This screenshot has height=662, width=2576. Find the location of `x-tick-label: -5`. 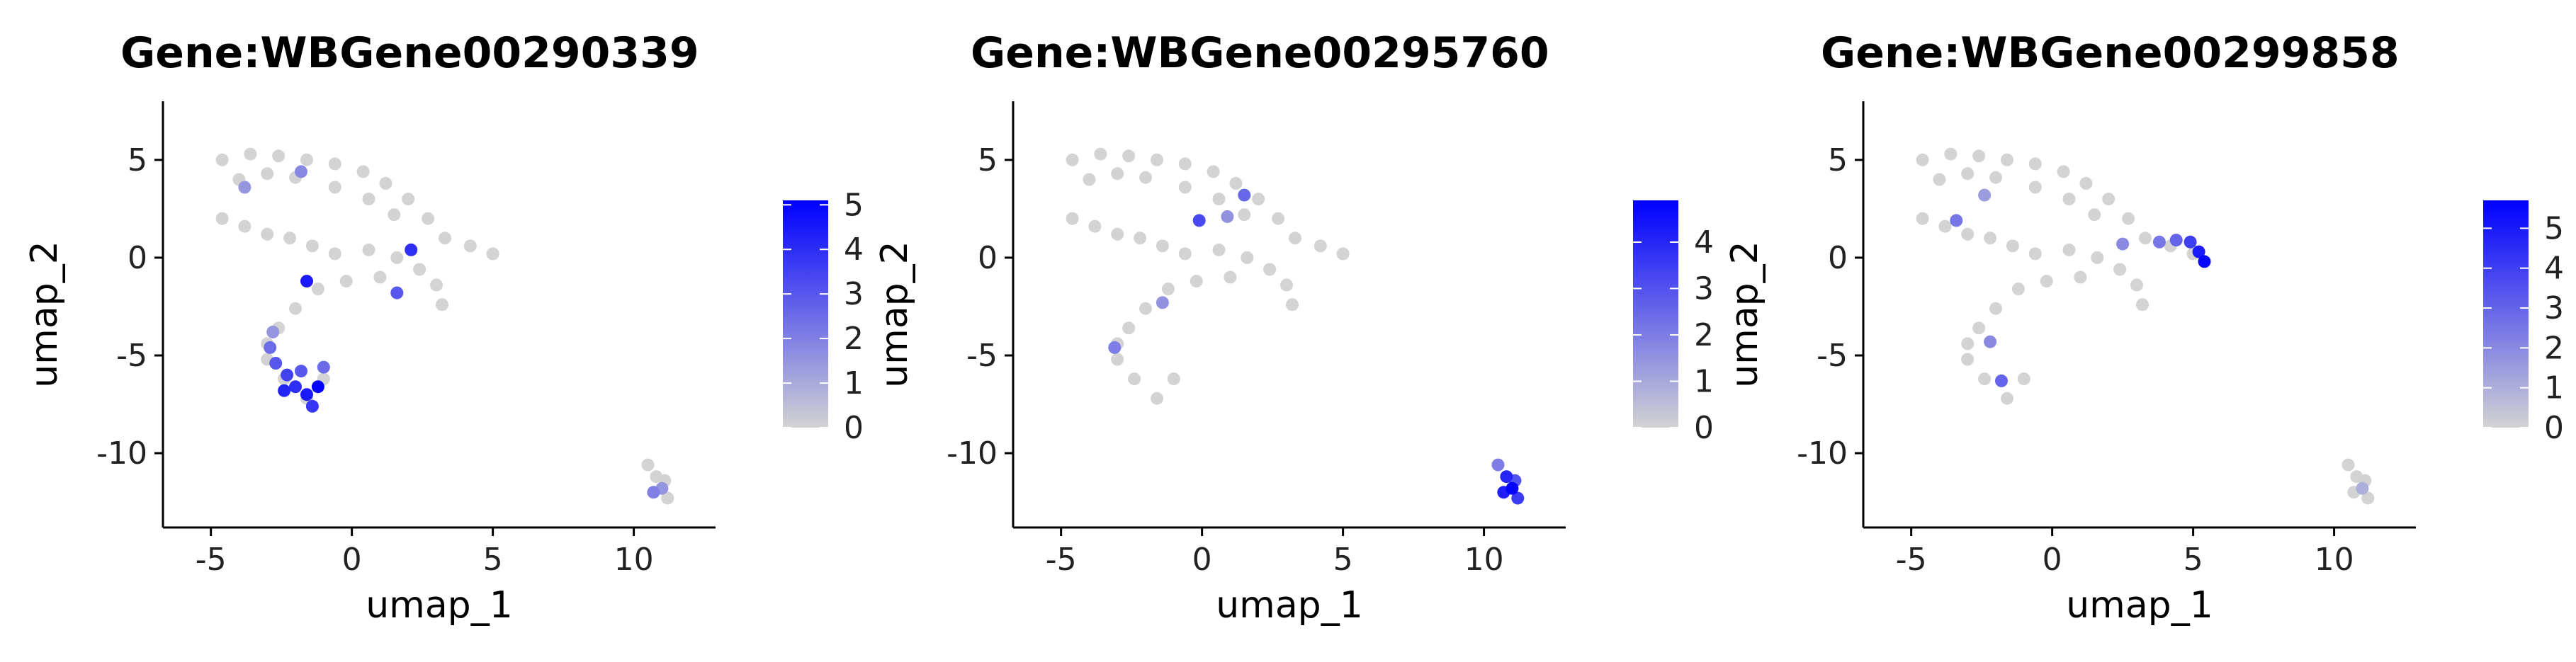

x-tick-label: -5 is located at coordinates (1911, 560).